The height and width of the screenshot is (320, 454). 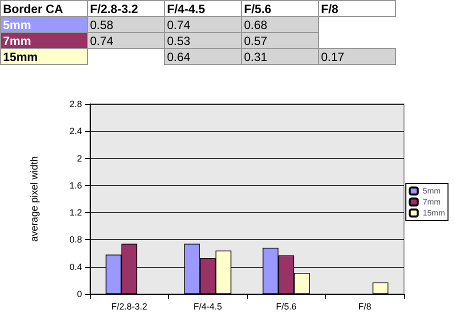 What do you see at coordinates (186, 9) in the screenshot?
I see `category-label: F/4-4.5` at bounding box center [186, 9].